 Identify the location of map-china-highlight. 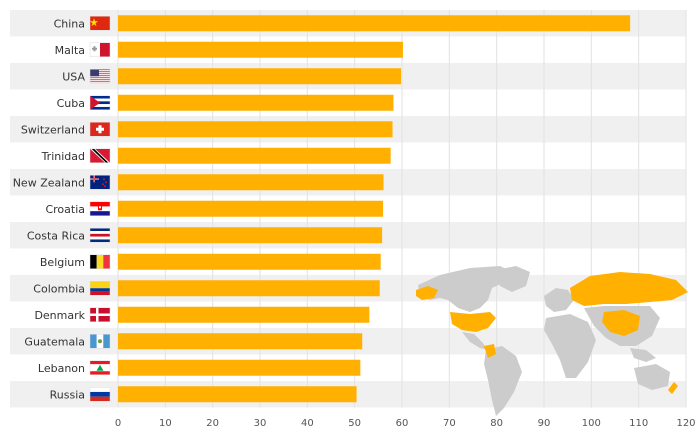
(621, 323).